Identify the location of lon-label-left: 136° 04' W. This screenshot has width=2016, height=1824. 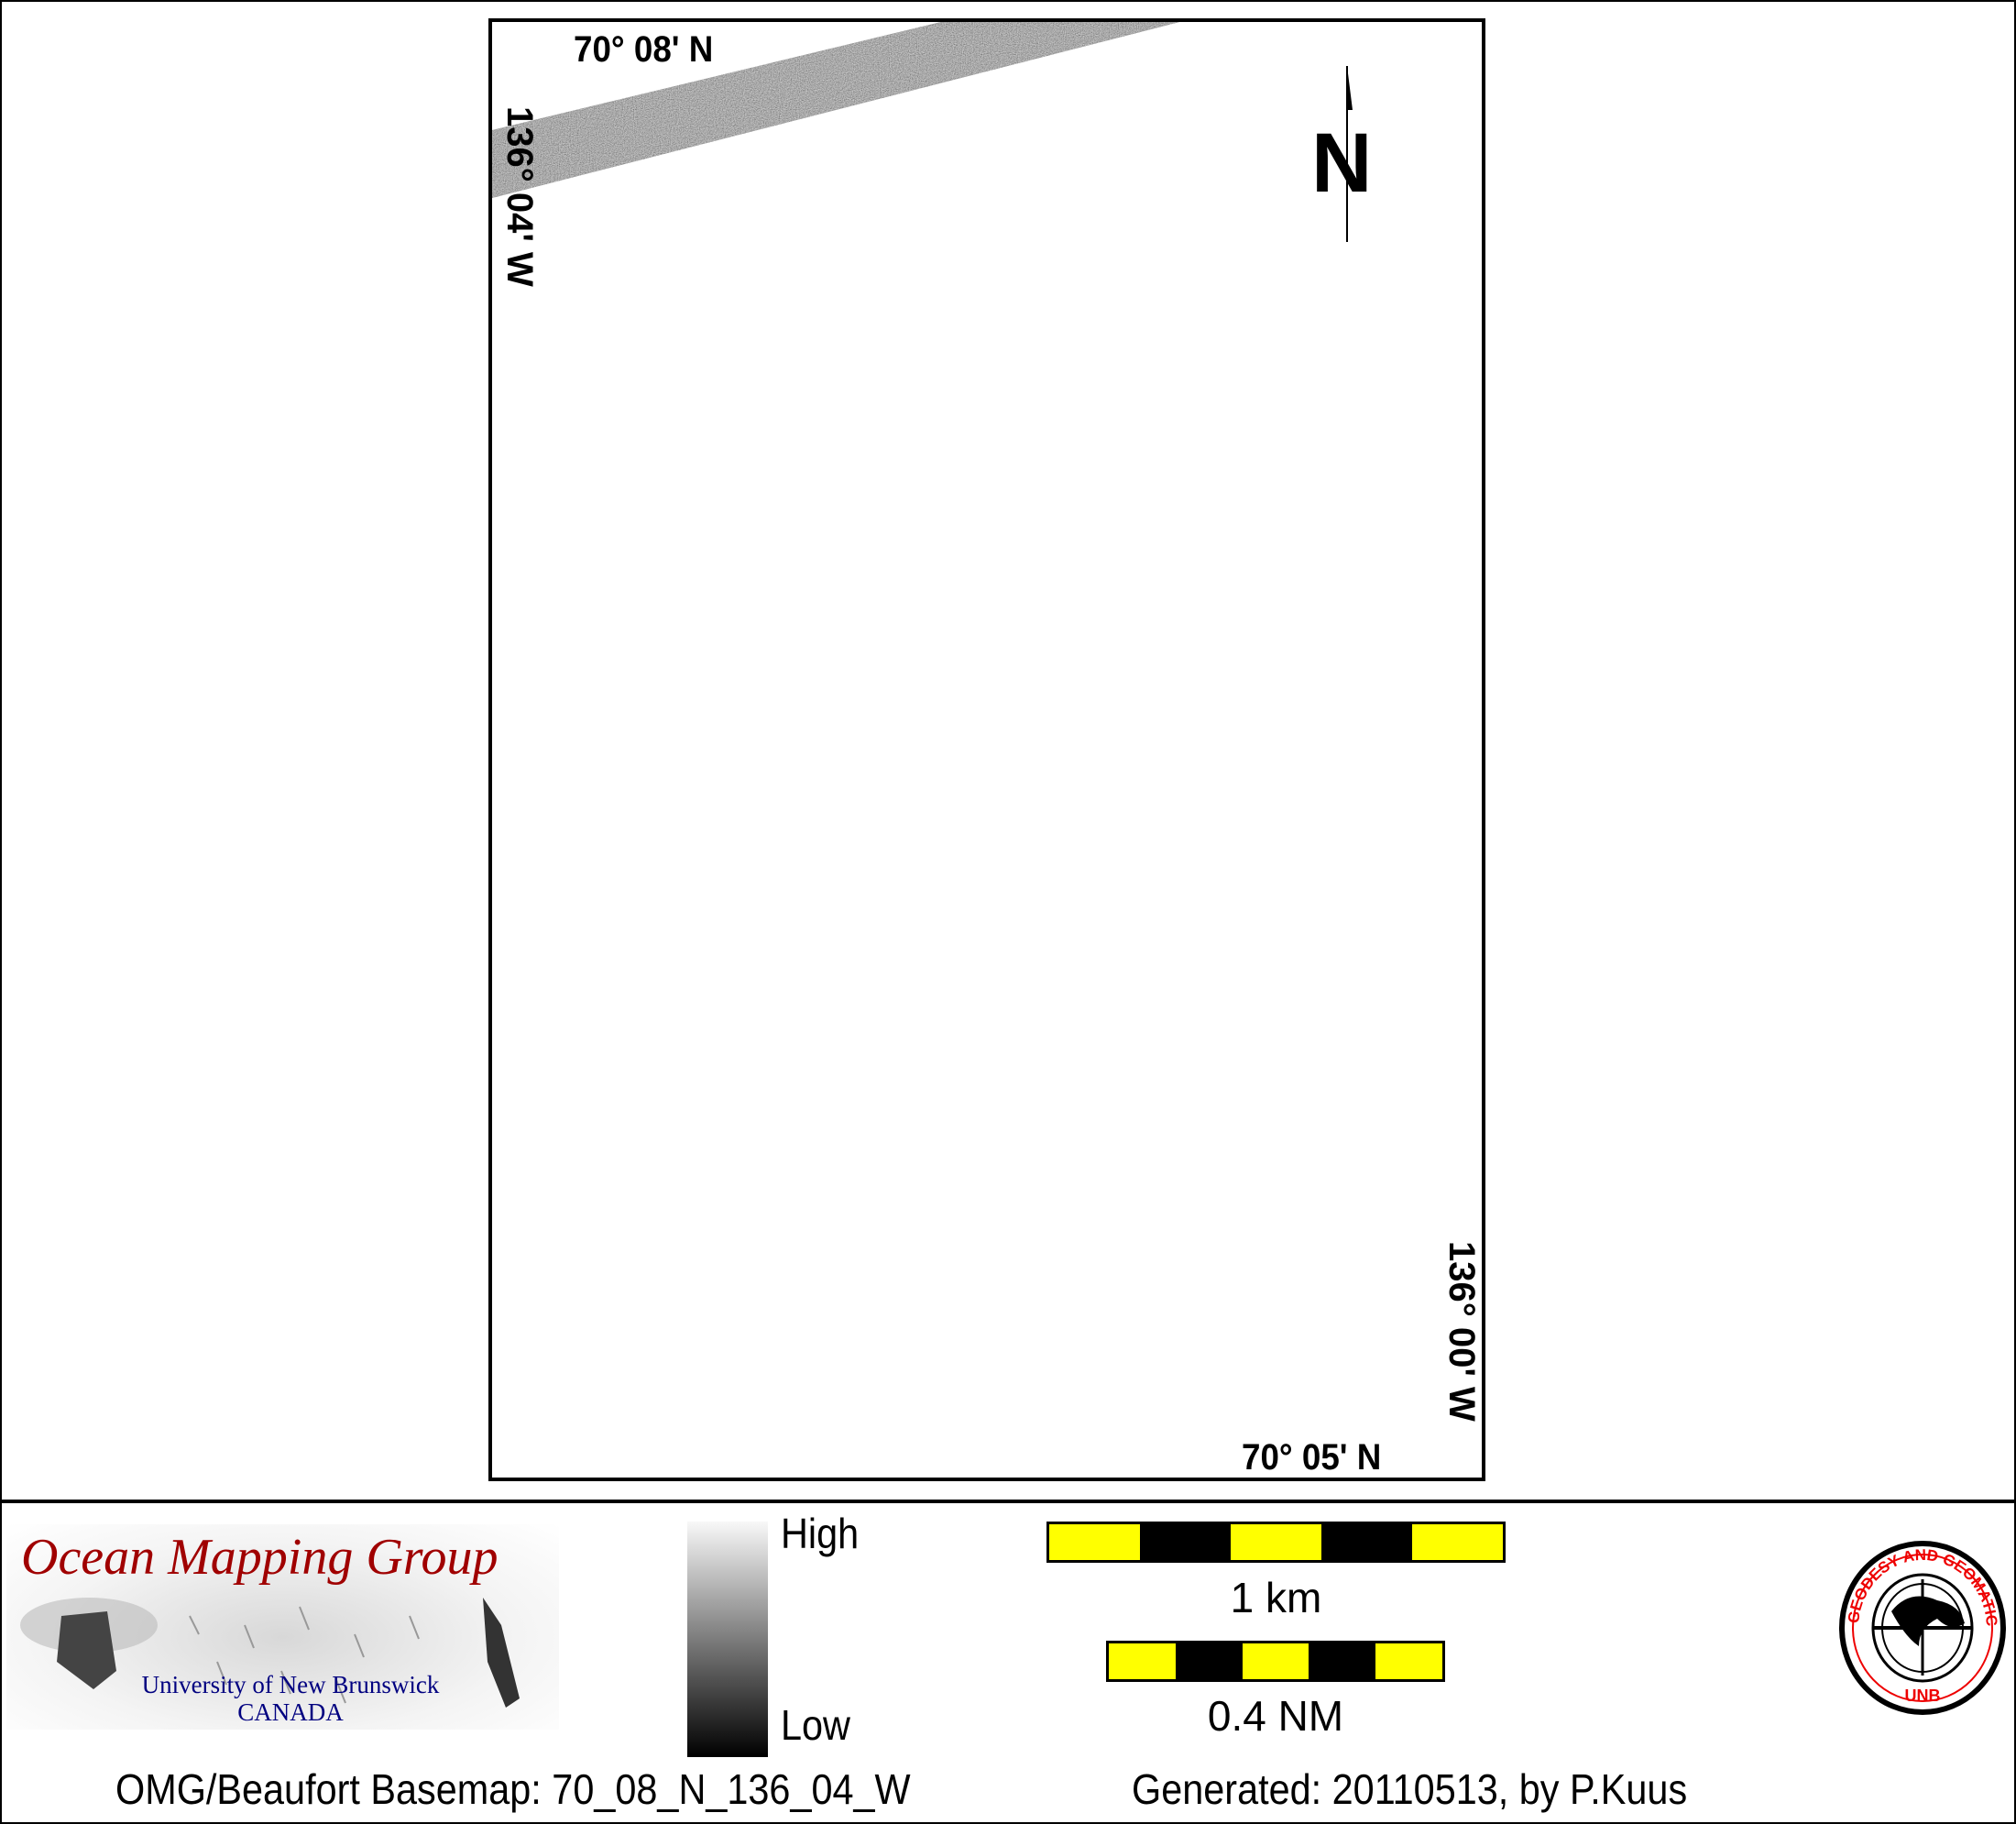
(519, 196).